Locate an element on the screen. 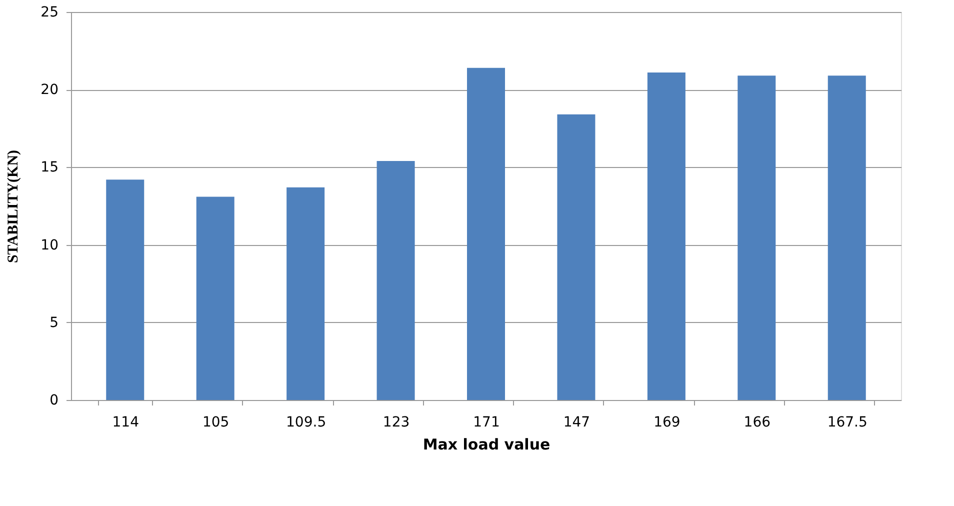 The image size is (954, 506). y-axis-title: STABILITY(KN) is located at coordinates (14, 207).